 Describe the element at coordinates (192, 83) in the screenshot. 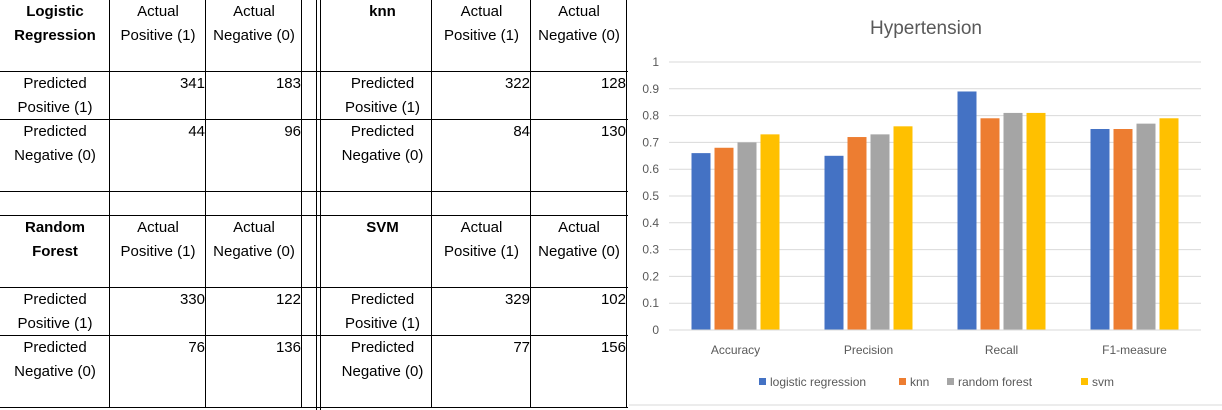

I see `matrix-value: 341` at that location.